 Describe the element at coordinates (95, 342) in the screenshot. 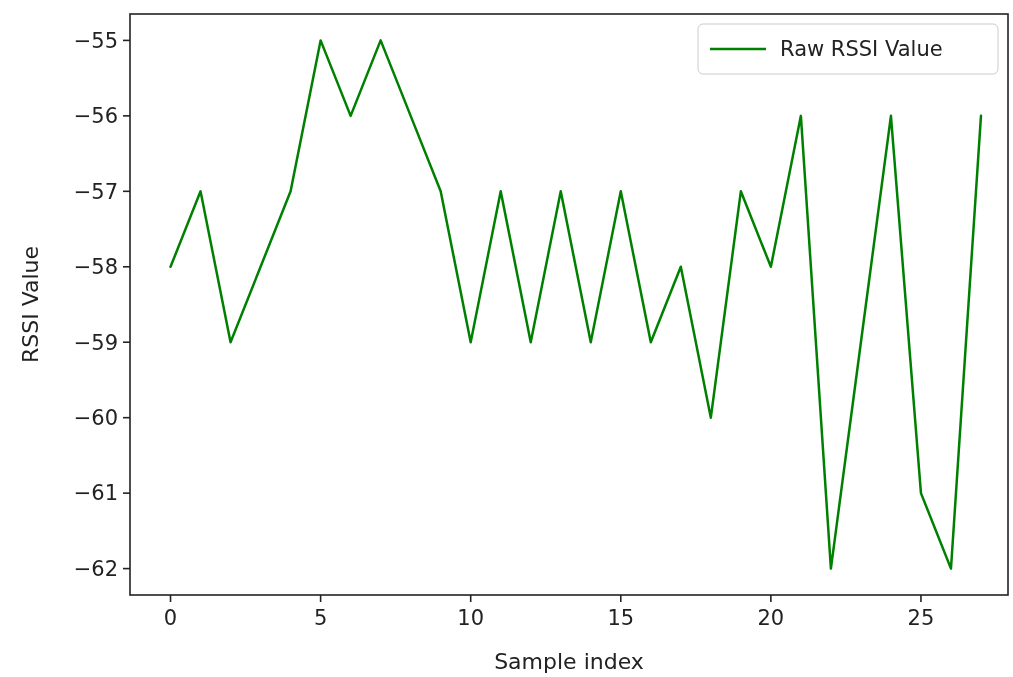

I see `y-tick-label: −59` at that location.